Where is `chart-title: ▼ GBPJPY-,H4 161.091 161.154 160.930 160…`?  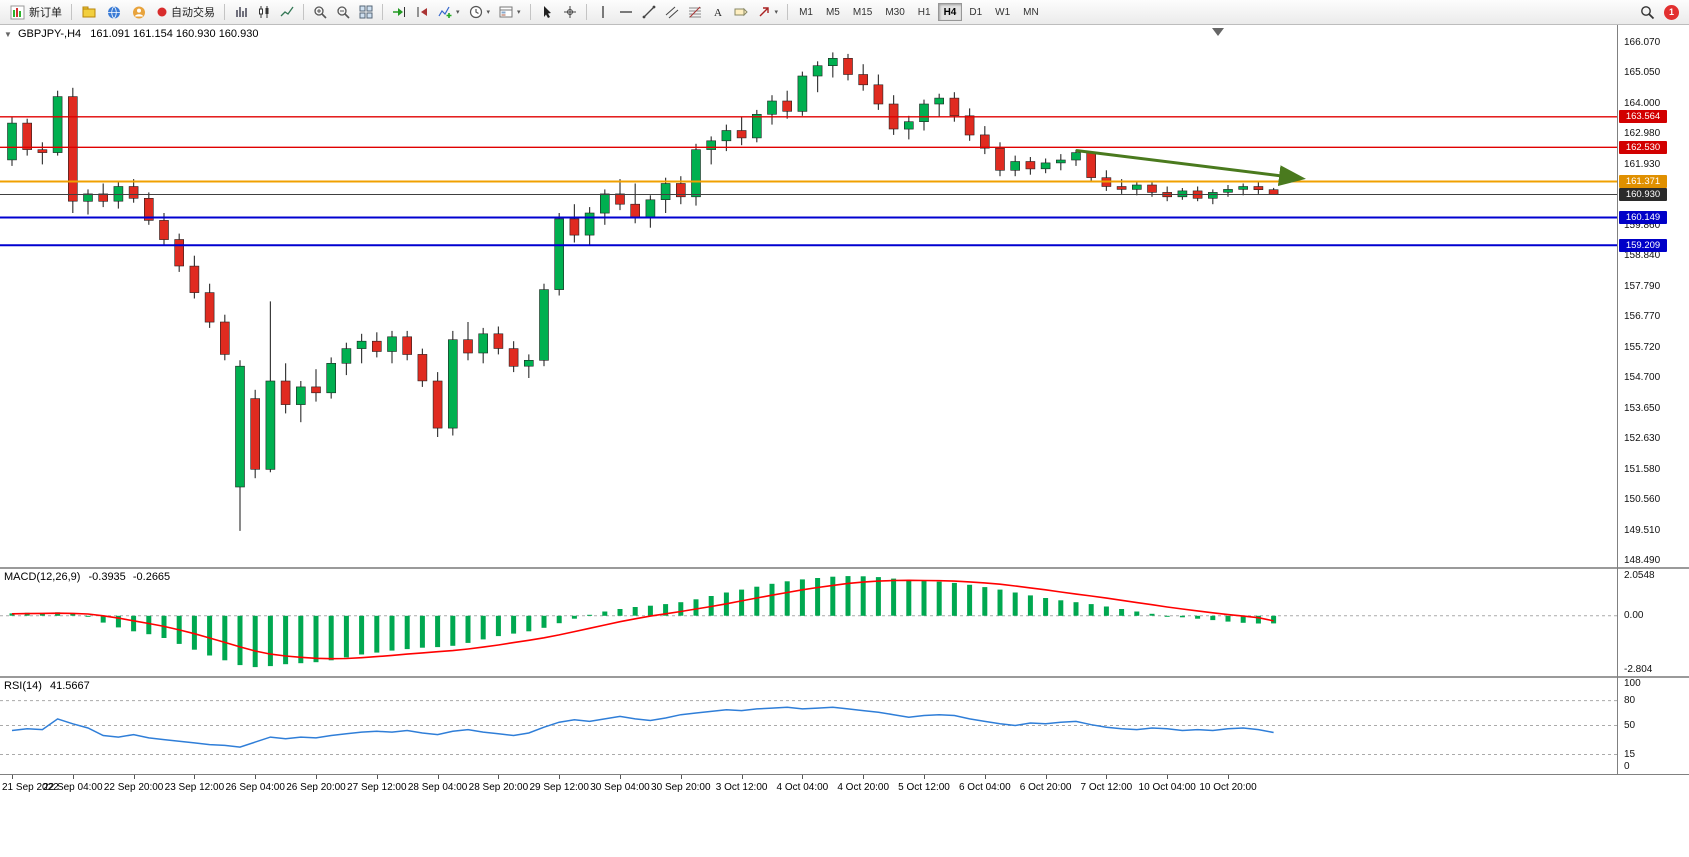
chart-title: ▼ GBPJPY-,H4 161.091 161.154 160.930 160… is located at coordinates (131, 34).